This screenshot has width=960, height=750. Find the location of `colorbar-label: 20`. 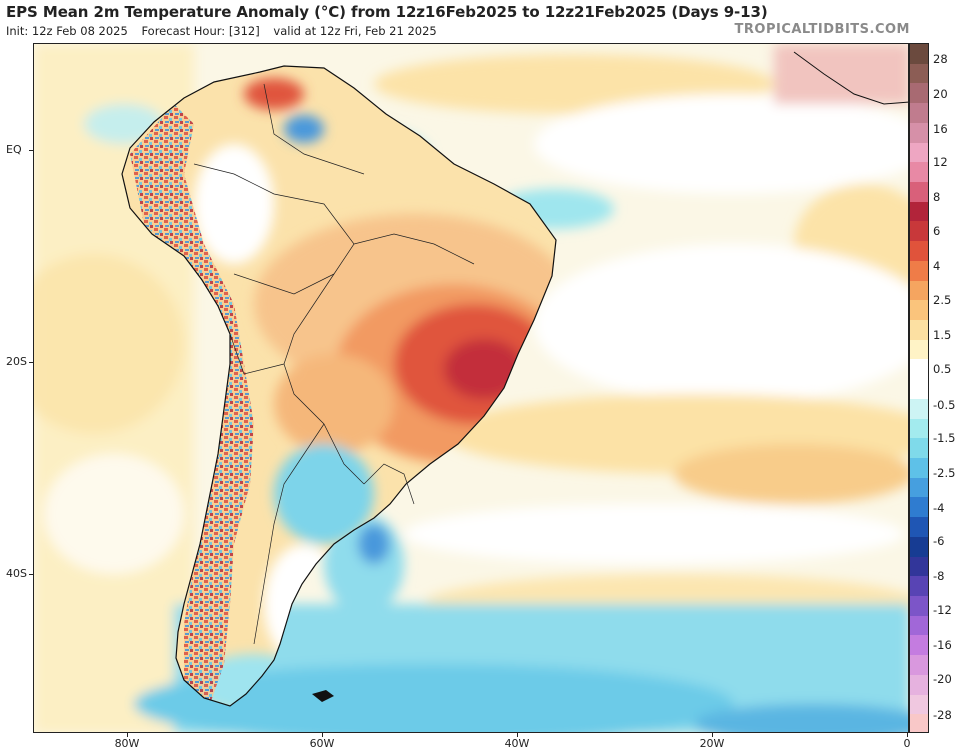

colorbar-label: 20 is located at coordinates (940, 94).